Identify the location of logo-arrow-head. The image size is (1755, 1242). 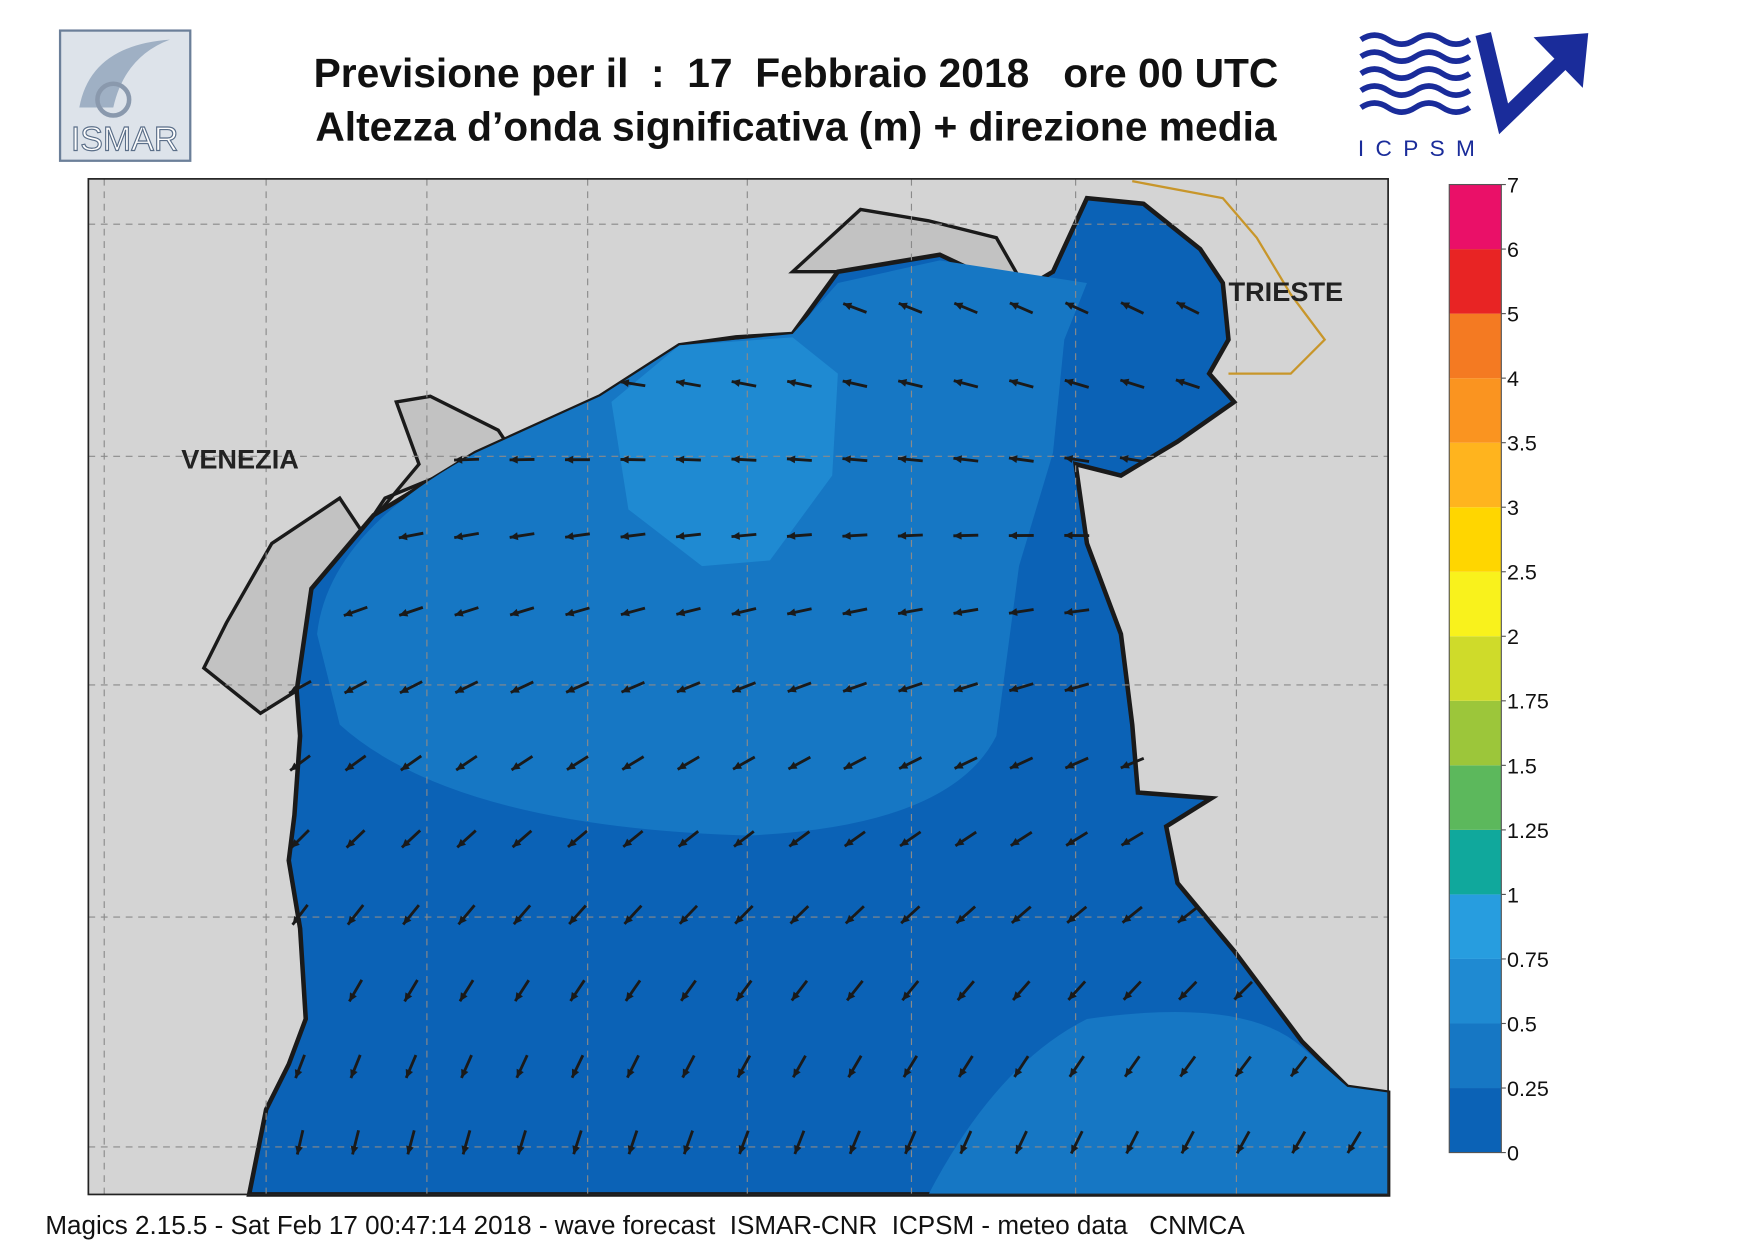
(1561, 60).